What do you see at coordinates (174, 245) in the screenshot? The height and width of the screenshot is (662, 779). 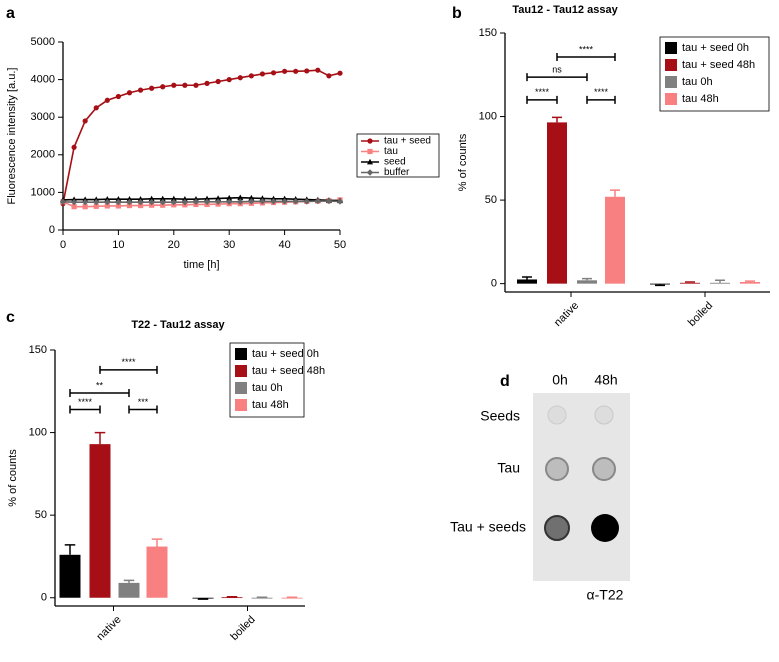 I see `x-tick-label: 20` at bounding box center [174, 245].